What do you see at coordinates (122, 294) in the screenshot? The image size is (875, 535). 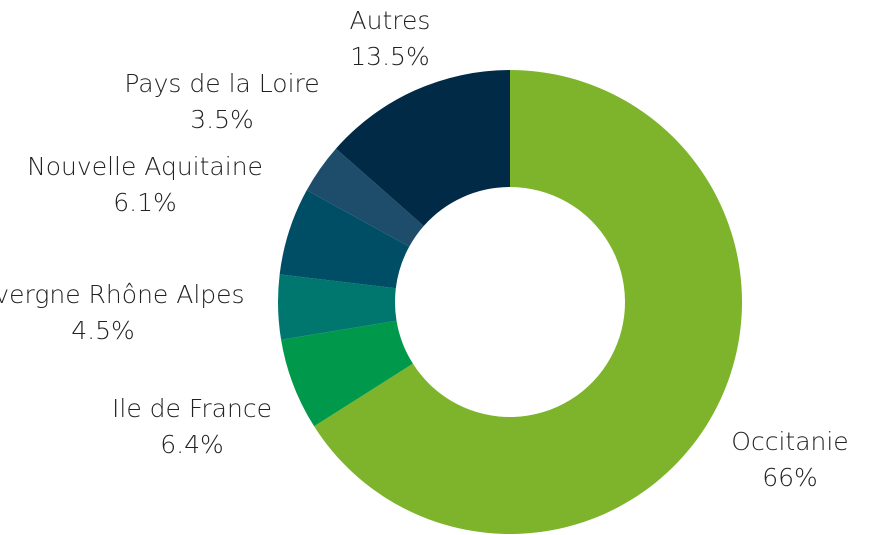 I see `slice-label: Auvergne Rhône Alpes` at bounding box center [122, 294].